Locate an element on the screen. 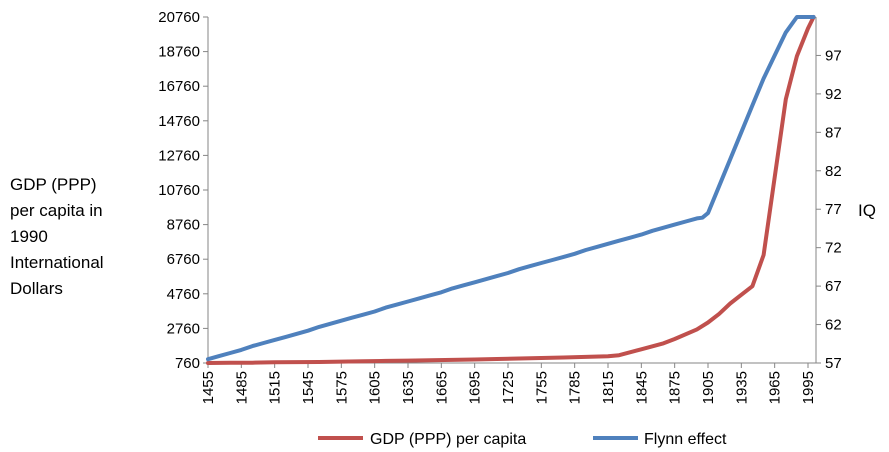 The image size is (889, 452). y-axis-right-ticks: 57 62 67 72 77 82 87 92 97 is located at coordinates (829, 209).